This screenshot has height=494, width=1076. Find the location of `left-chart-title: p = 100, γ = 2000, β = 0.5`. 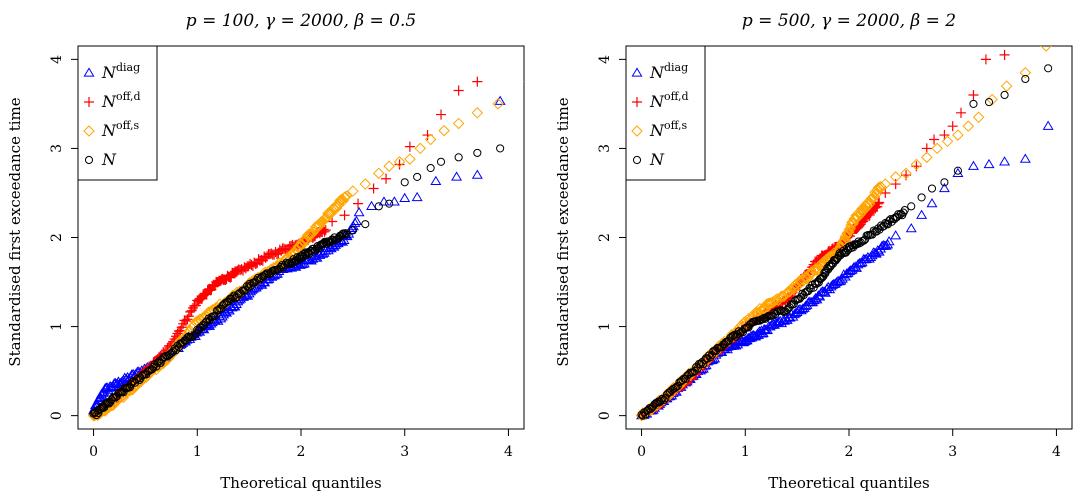

left-chart-title: p = 100, γ = 2000, β = 0.5 is located at coordinates (301, 21).